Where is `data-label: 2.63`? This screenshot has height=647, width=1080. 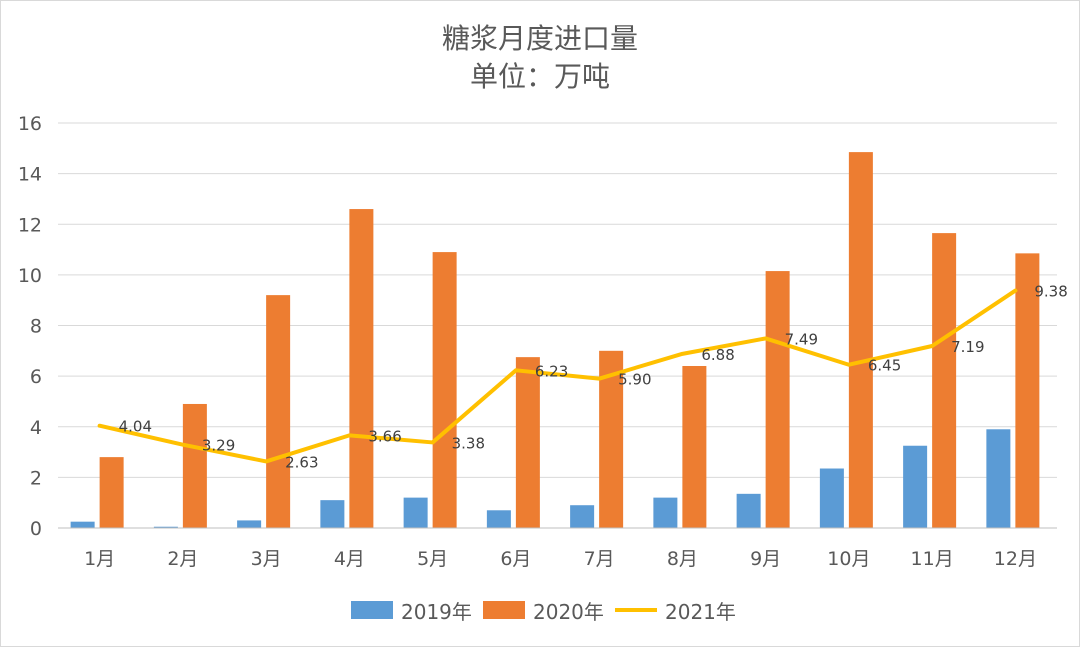 data-label: 2.63 is located at coordinates (301, 462).